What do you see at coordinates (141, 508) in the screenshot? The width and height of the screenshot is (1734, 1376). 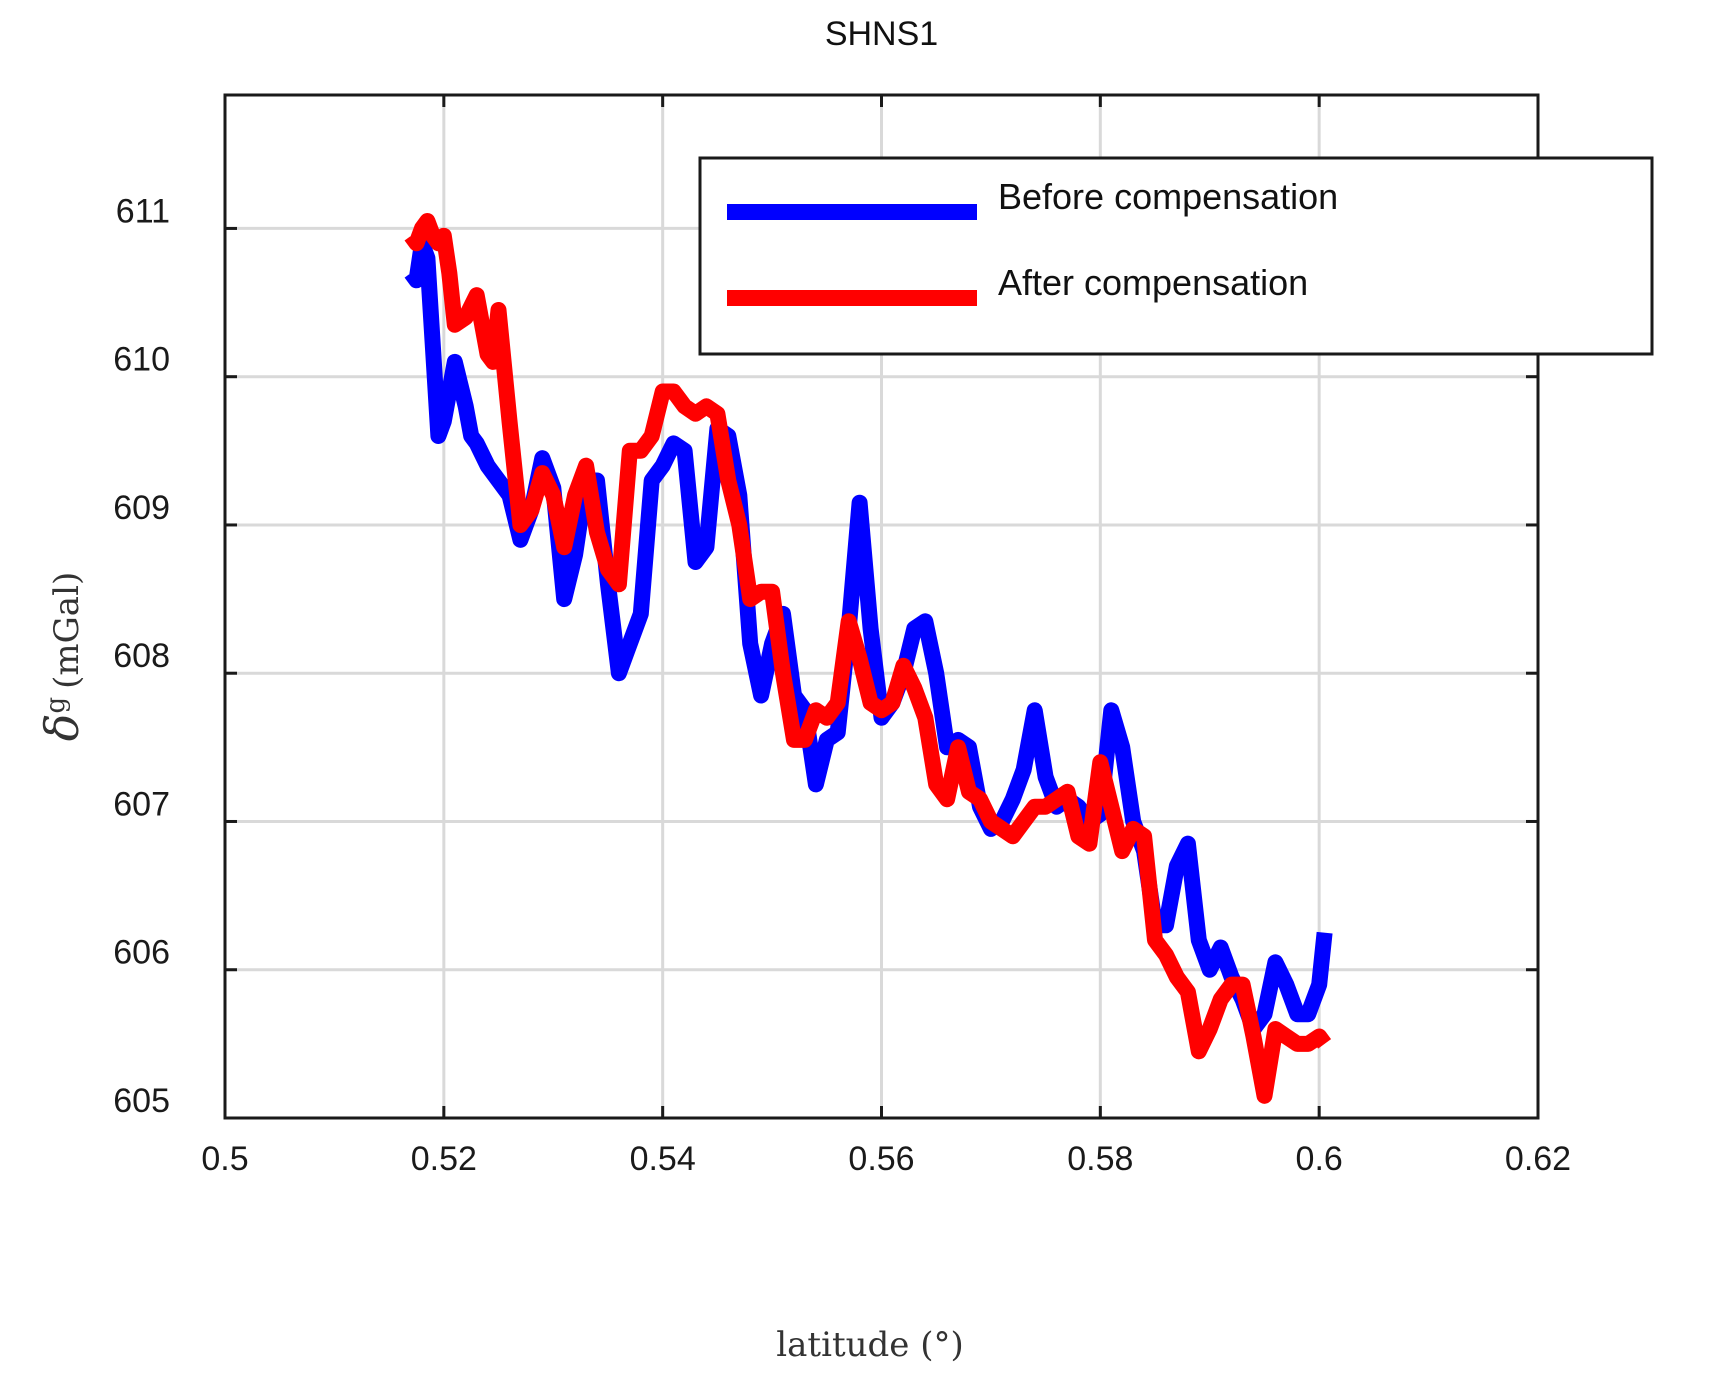 I see `y-tick-label: 609` at bounding box center [141, 508].